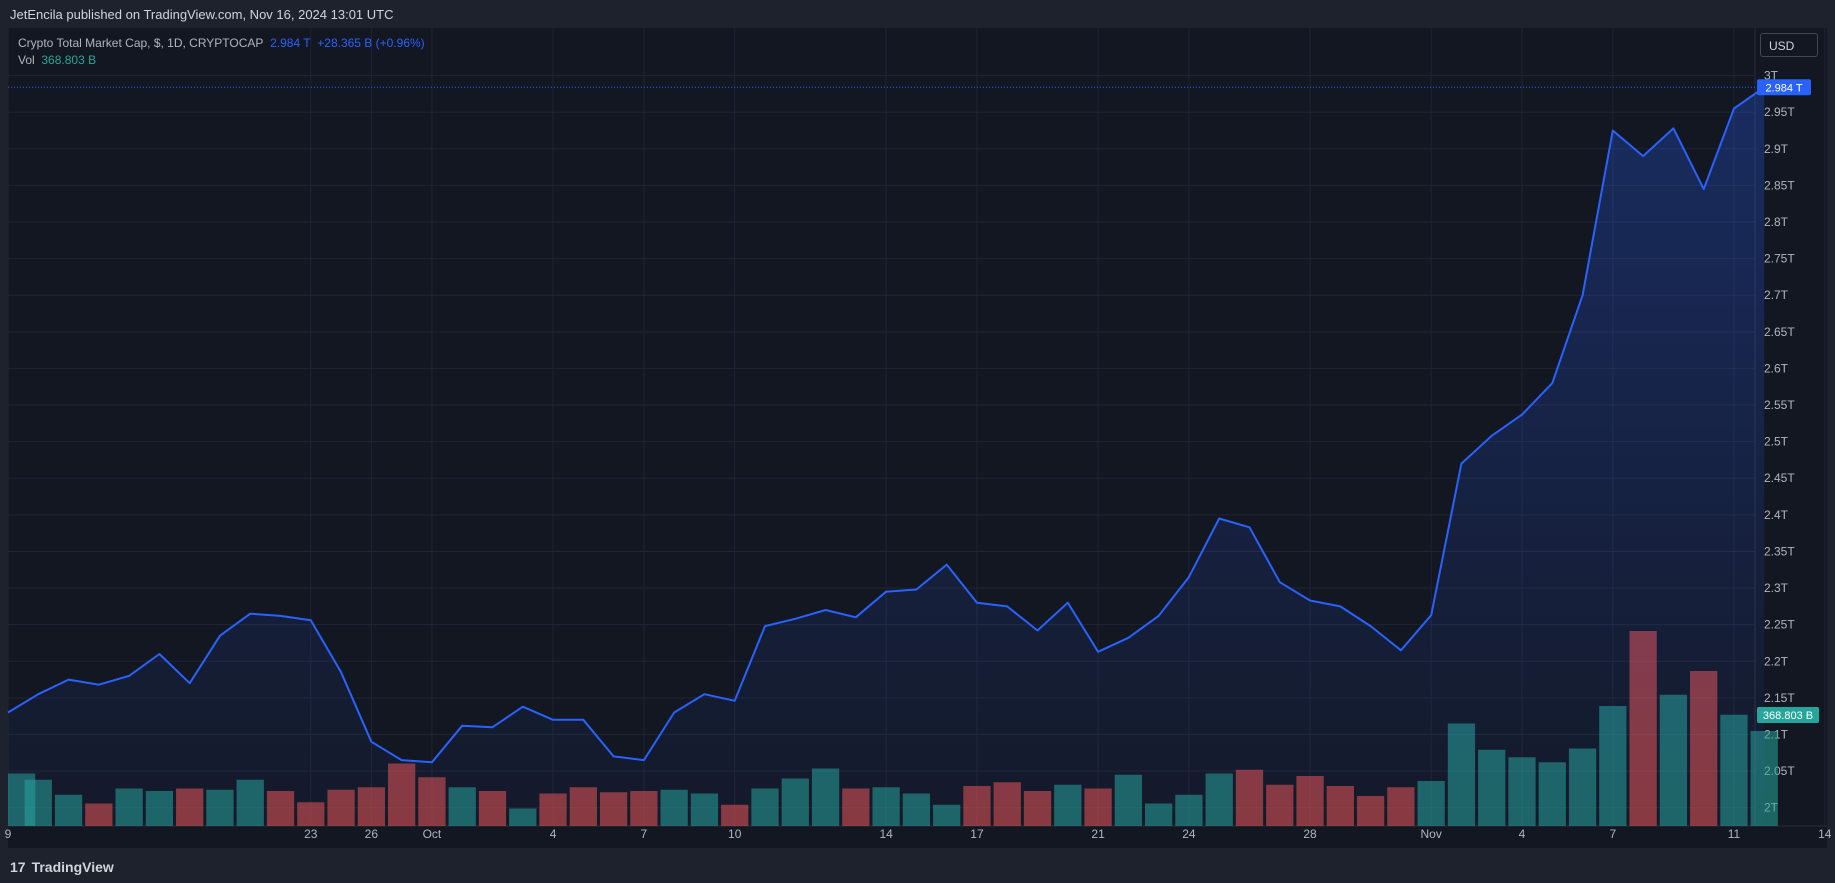  What do you see at coordinates (72, 867) in the screenshot?
I see `brand-name: TradingView` at bounding box center [72, 867].